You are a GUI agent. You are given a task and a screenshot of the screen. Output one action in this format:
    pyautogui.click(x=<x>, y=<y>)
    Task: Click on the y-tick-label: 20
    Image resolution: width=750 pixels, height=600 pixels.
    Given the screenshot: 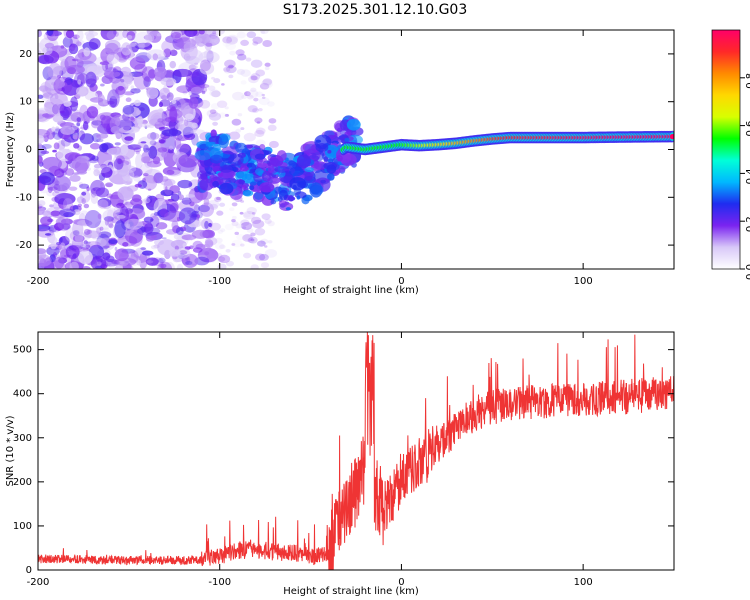 What is the action you would take?
    pyautogui.click(x=25, y=54)
    